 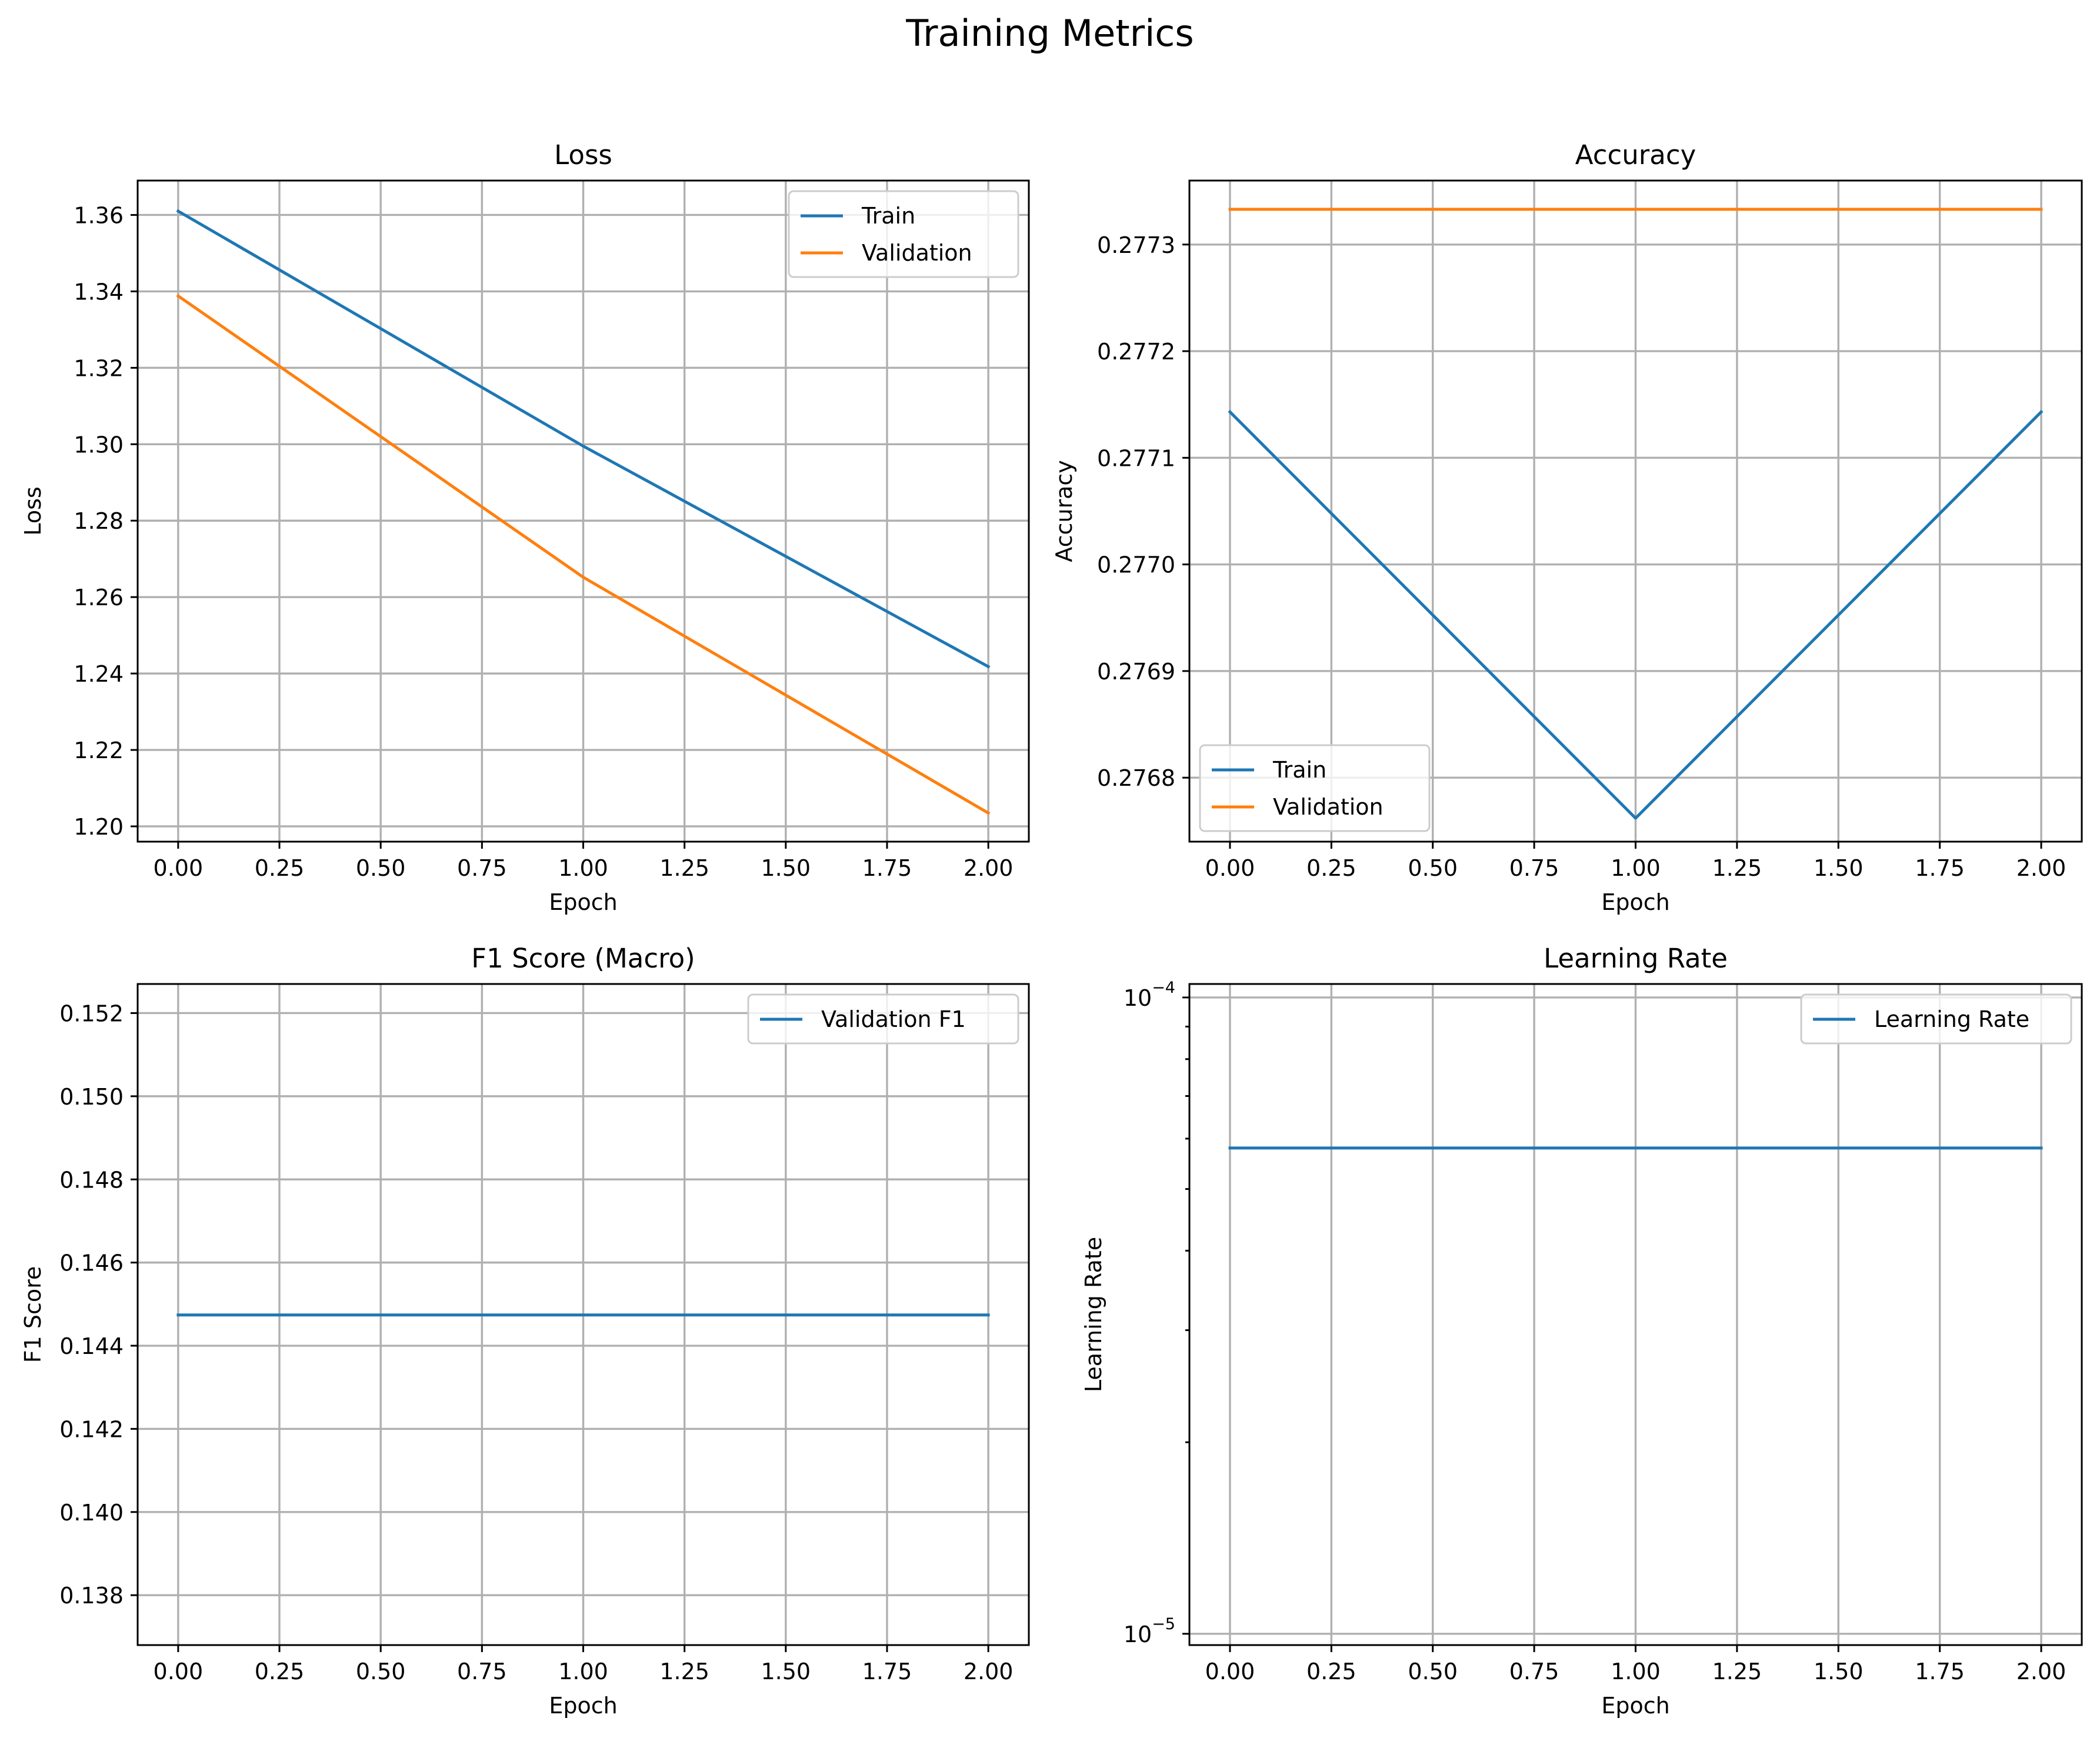 What do you see at coordinates (99, 674) in the screenshot?
I see `y-tick-label: 1.24` at bounding box center [99, 674].